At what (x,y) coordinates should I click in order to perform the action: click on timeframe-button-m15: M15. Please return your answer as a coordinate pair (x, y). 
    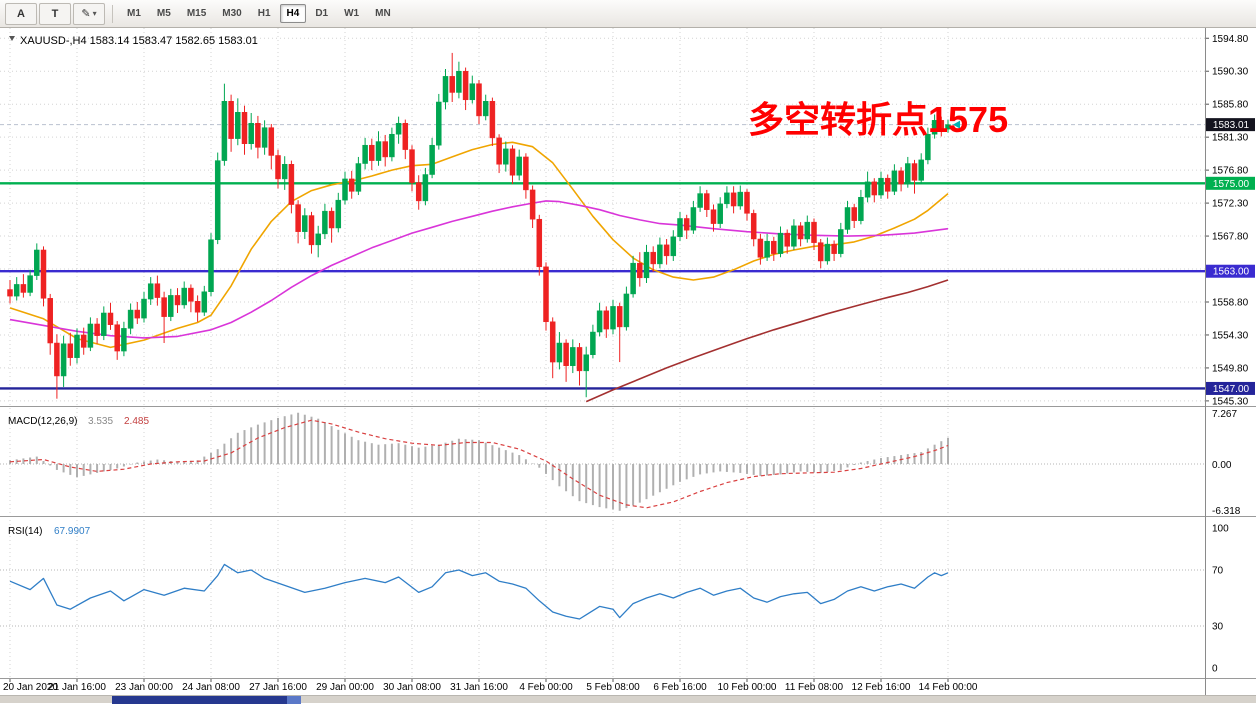
    Looking at the image, I should click on (196, 13).